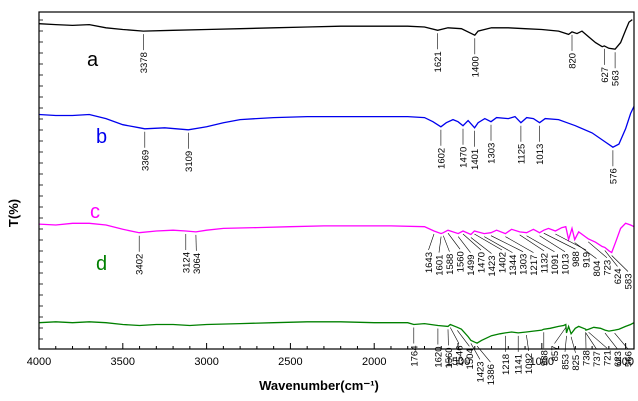 This screenshot has height=401, width=638. What do you see at coordinates (189, 161) in the screenshot?
I see `peak-label-b-3109: 3109` at bounding box center [189, 161].